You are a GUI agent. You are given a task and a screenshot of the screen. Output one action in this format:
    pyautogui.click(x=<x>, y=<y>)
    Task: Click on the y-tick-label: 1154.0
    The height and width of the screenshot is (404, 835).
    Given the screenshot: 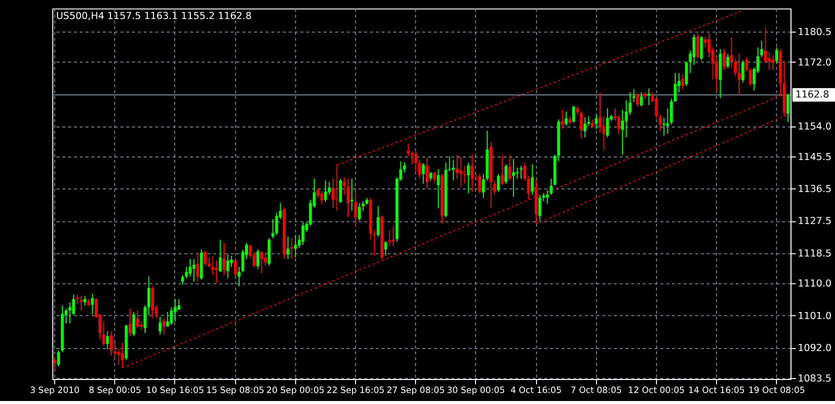 What is the action you would take?
    pyautogui.click(x=815, y=127)
    